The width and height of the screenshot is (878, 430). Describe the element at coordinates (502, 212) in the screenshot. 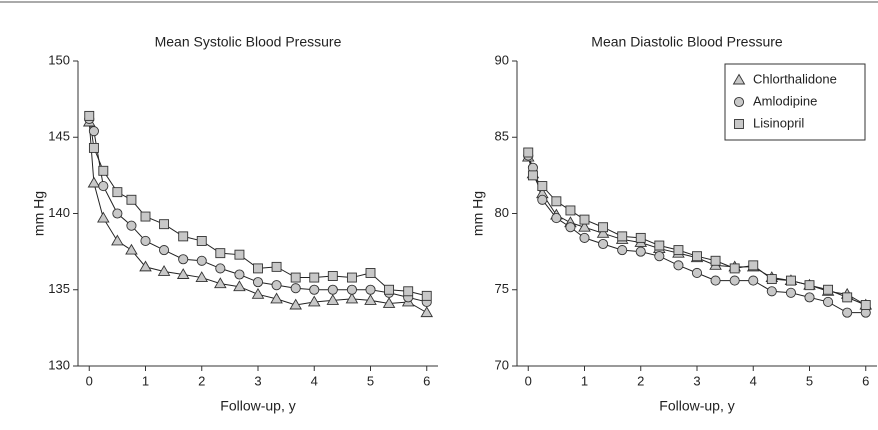

I see `y-tick-label: 80` at that location.